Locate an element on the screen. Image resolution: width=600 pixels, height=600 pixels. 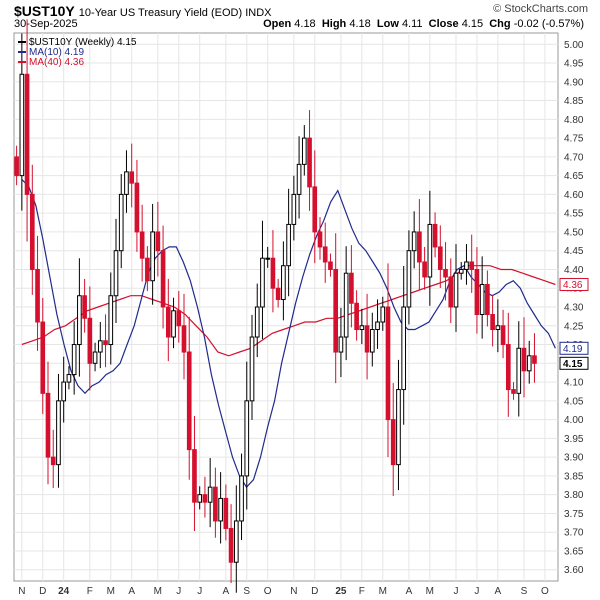
x-tick-label: 25 is located at coordinates (341, 591).